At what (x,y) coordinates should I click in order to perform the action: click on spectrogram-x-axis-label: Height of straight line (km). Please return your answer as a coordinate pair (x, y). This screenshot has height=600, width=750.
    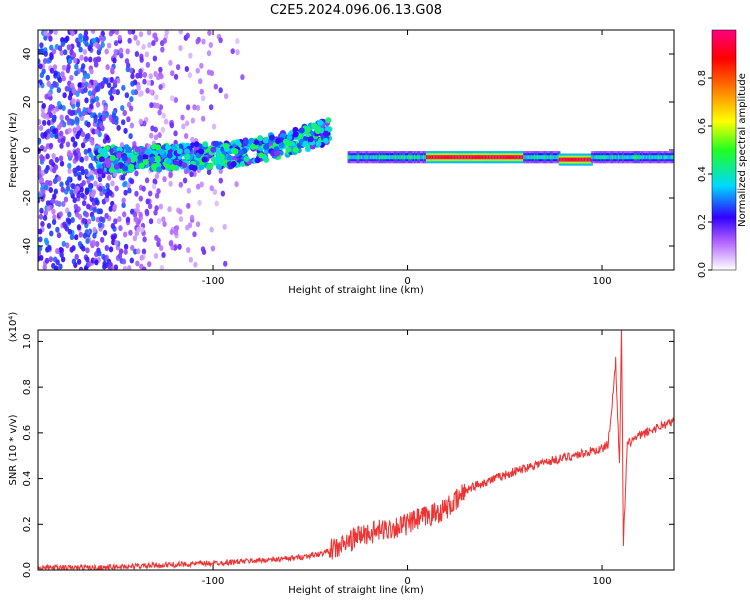
    Looking at the image, I should click on (356, 290).